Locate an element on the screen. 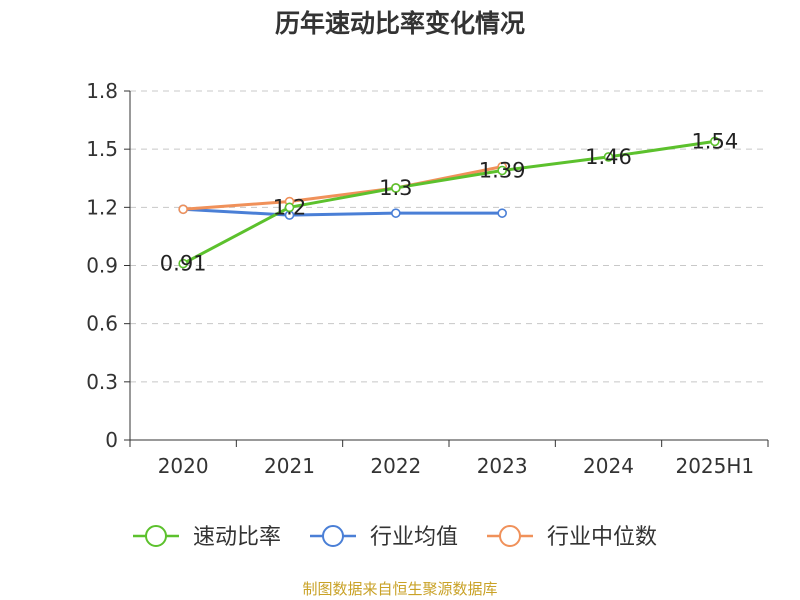  y-tick-label: 0.6 is located at coordinates (102, 324).